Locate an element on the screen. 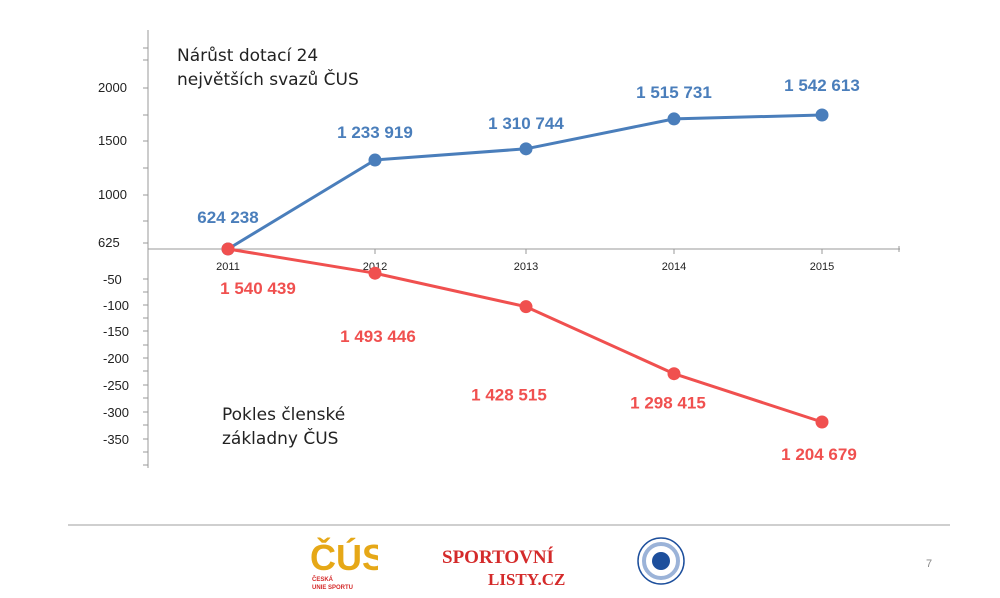  data-label: 1 540 439 is located at coordinates (258, 288).